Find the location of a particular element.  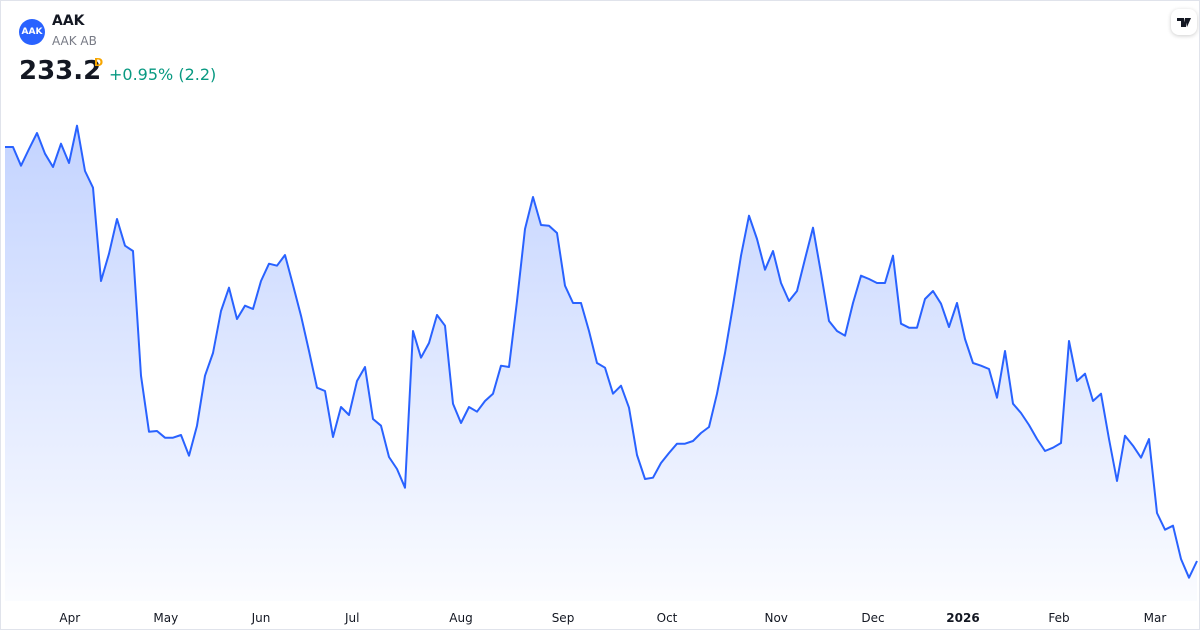

x-tick-label: Nov is located at coordinates (775, 618).